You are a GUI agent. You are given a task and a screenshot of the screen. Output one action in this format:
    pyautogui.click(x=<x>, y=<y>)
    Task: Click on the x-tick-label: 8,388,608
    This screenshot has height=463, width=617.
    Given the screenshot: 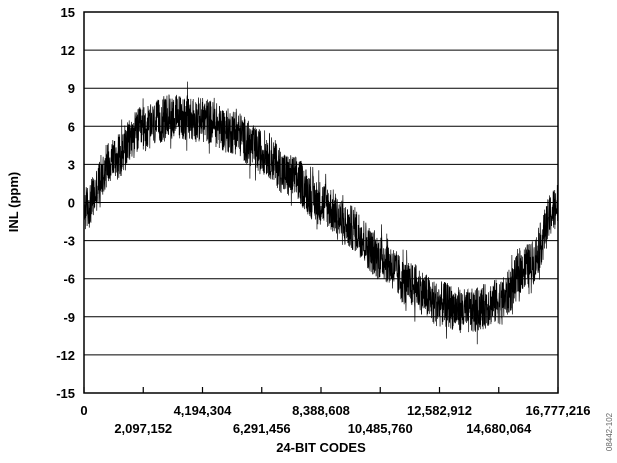 What is the action you would take?
    pyautogui.click(x=321, y=410)
    